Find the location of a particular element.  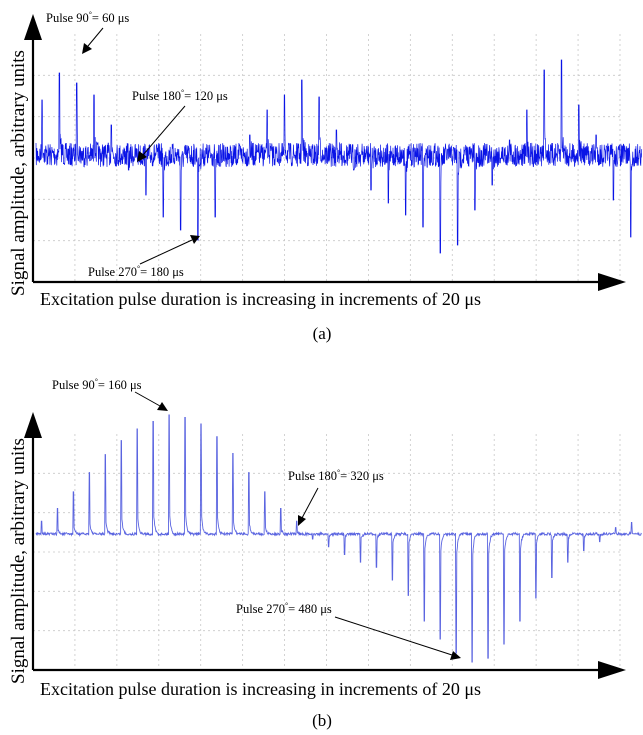

chart-b-y-axis-arrow is located at coordinates (33, 425).